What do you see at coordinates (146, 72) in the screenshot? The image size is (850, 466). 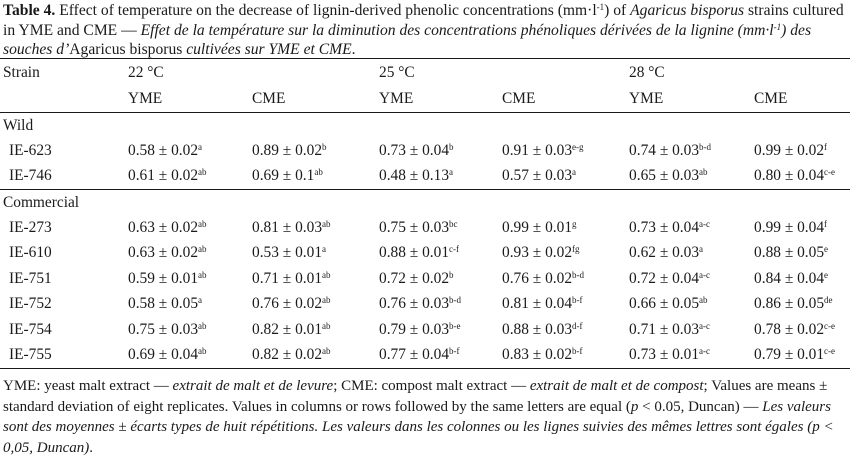 I see `temperature-header: 22 °C` at bounding box center [146, 72].